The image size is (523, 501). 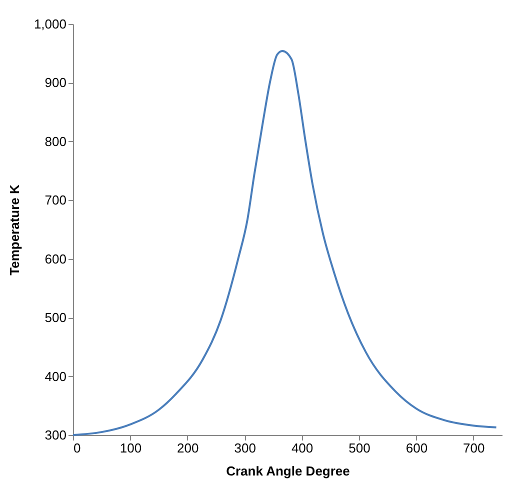 What do you see at coordinates (77, 448) in the screenshot?
I see `x-tick-label: 0` at bounding box center [77, 448].